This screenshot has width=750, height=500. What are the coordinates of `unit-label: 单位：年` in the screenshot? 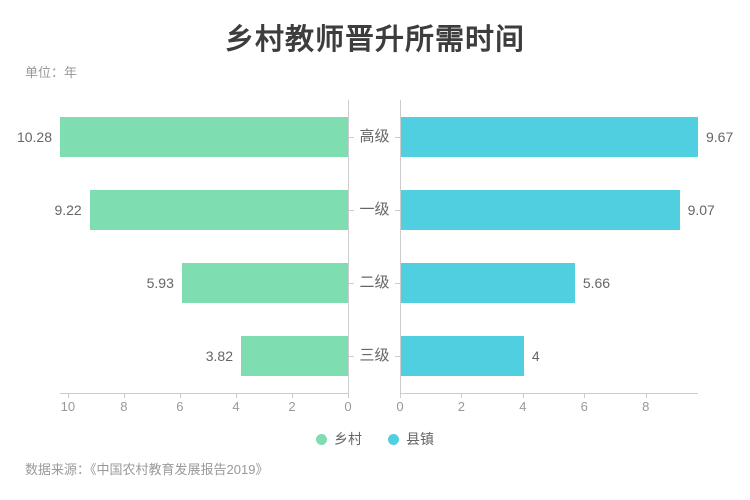 It's located at (51, 72).